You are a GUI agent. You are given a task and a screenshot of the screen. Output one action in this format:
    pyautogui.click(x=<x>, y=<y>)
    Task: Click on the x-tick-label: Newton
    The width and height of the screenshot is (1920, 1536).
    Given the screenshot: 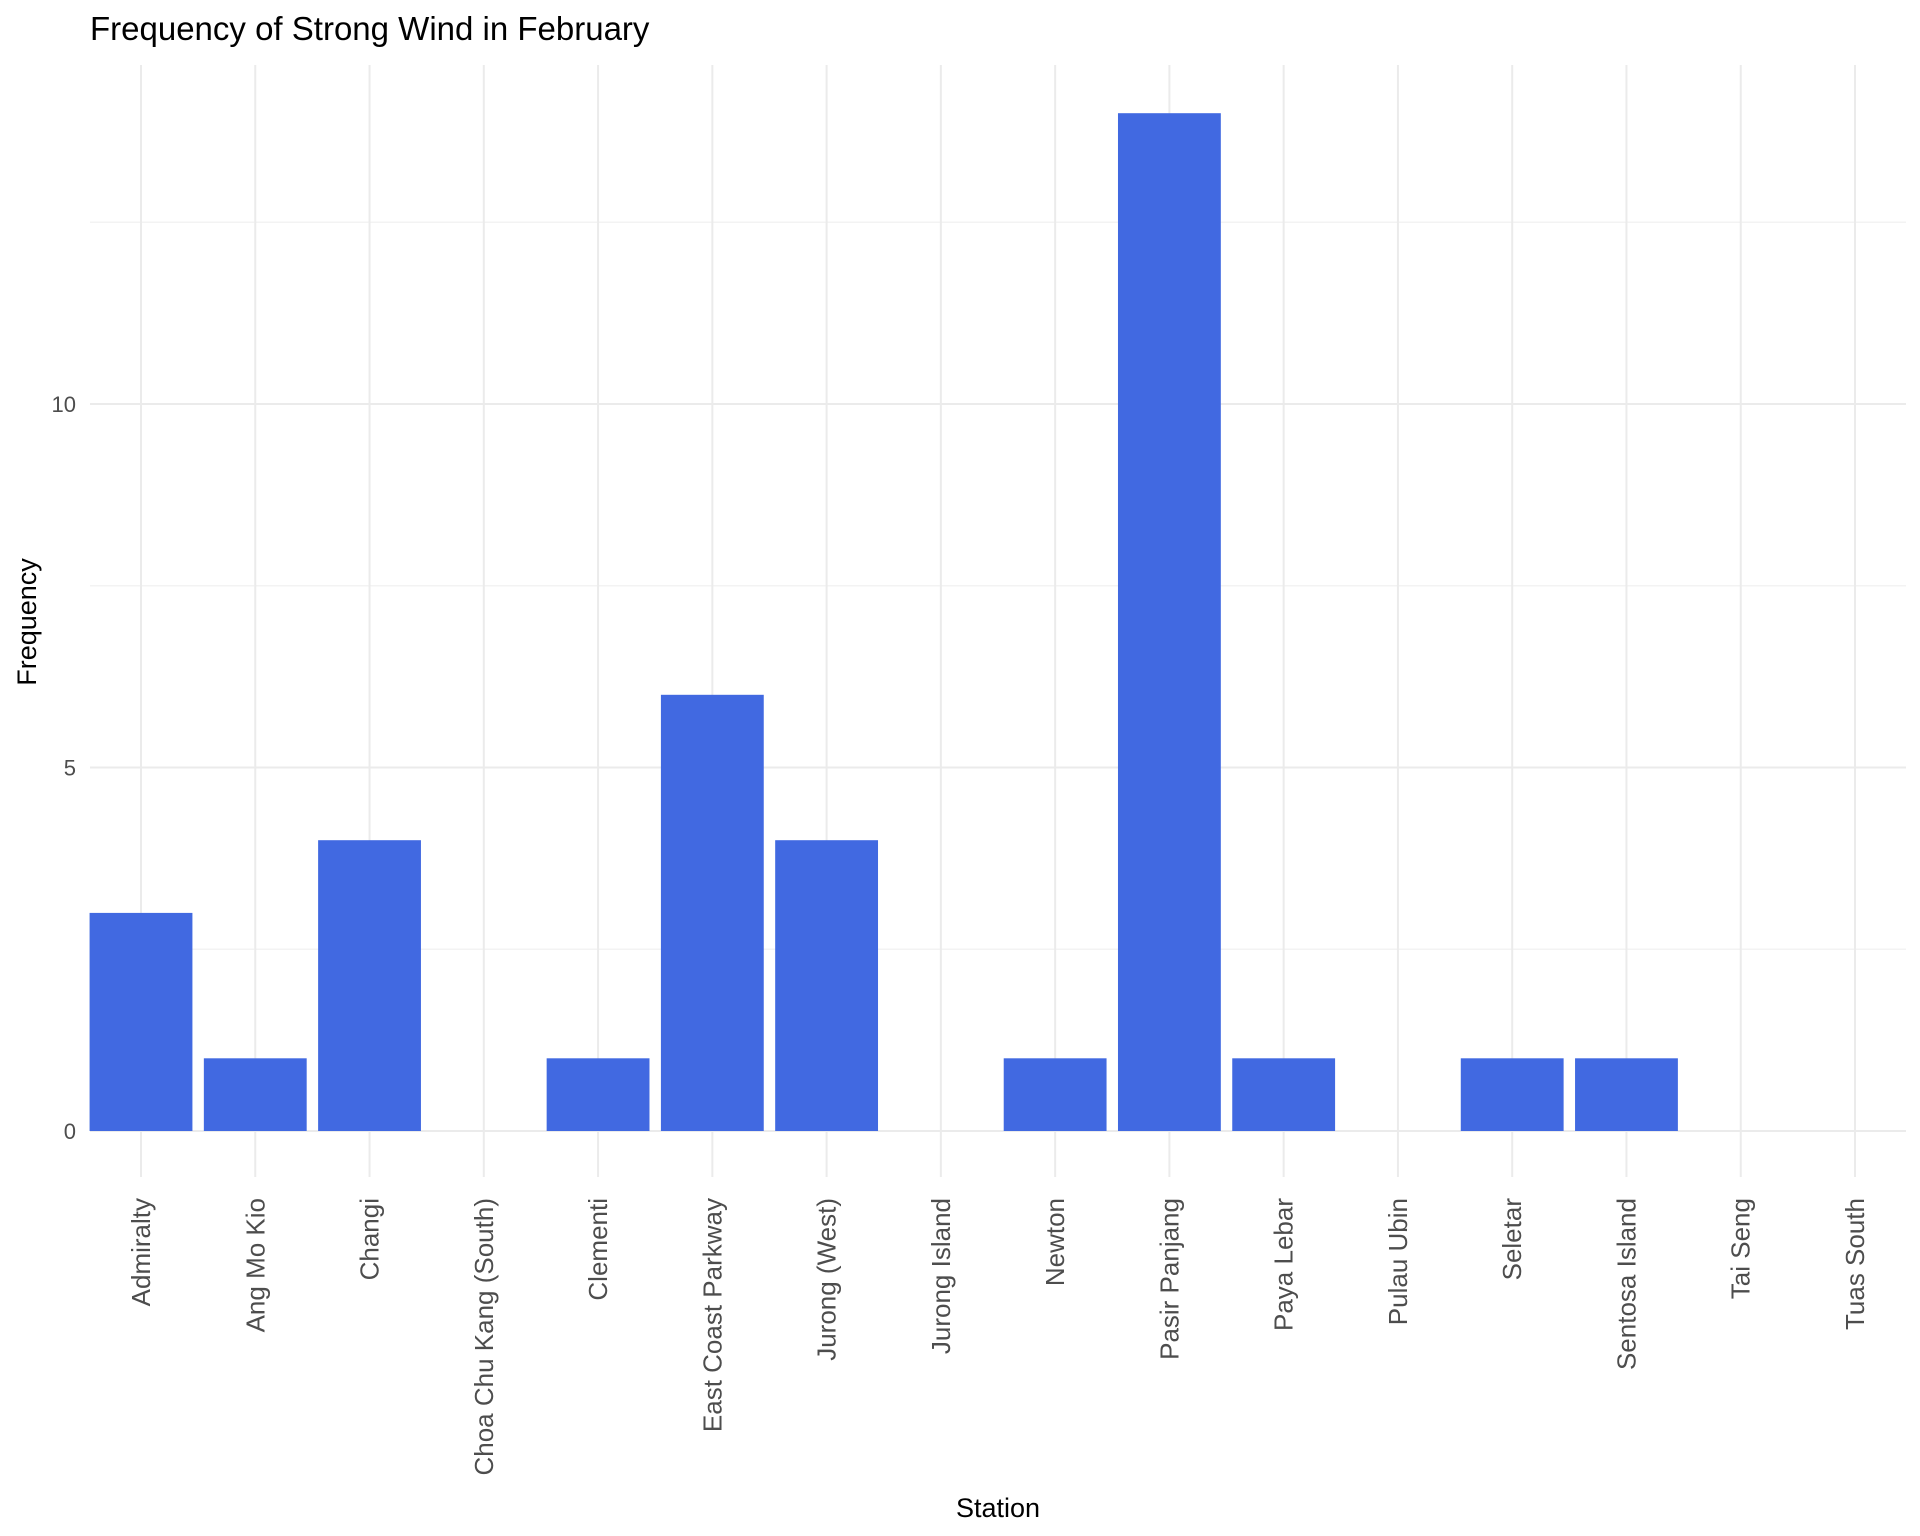 What is the action you would take?
    pyautogui.click(x=1055, y=1242)
    